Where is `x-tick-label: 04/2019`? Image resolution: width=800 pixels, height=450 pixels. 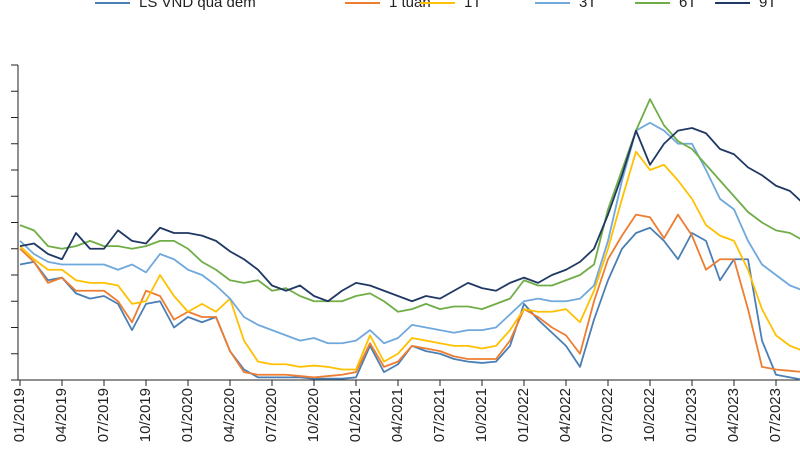
x-tick-label: 04/2019 is located at coordinates (61, 415).